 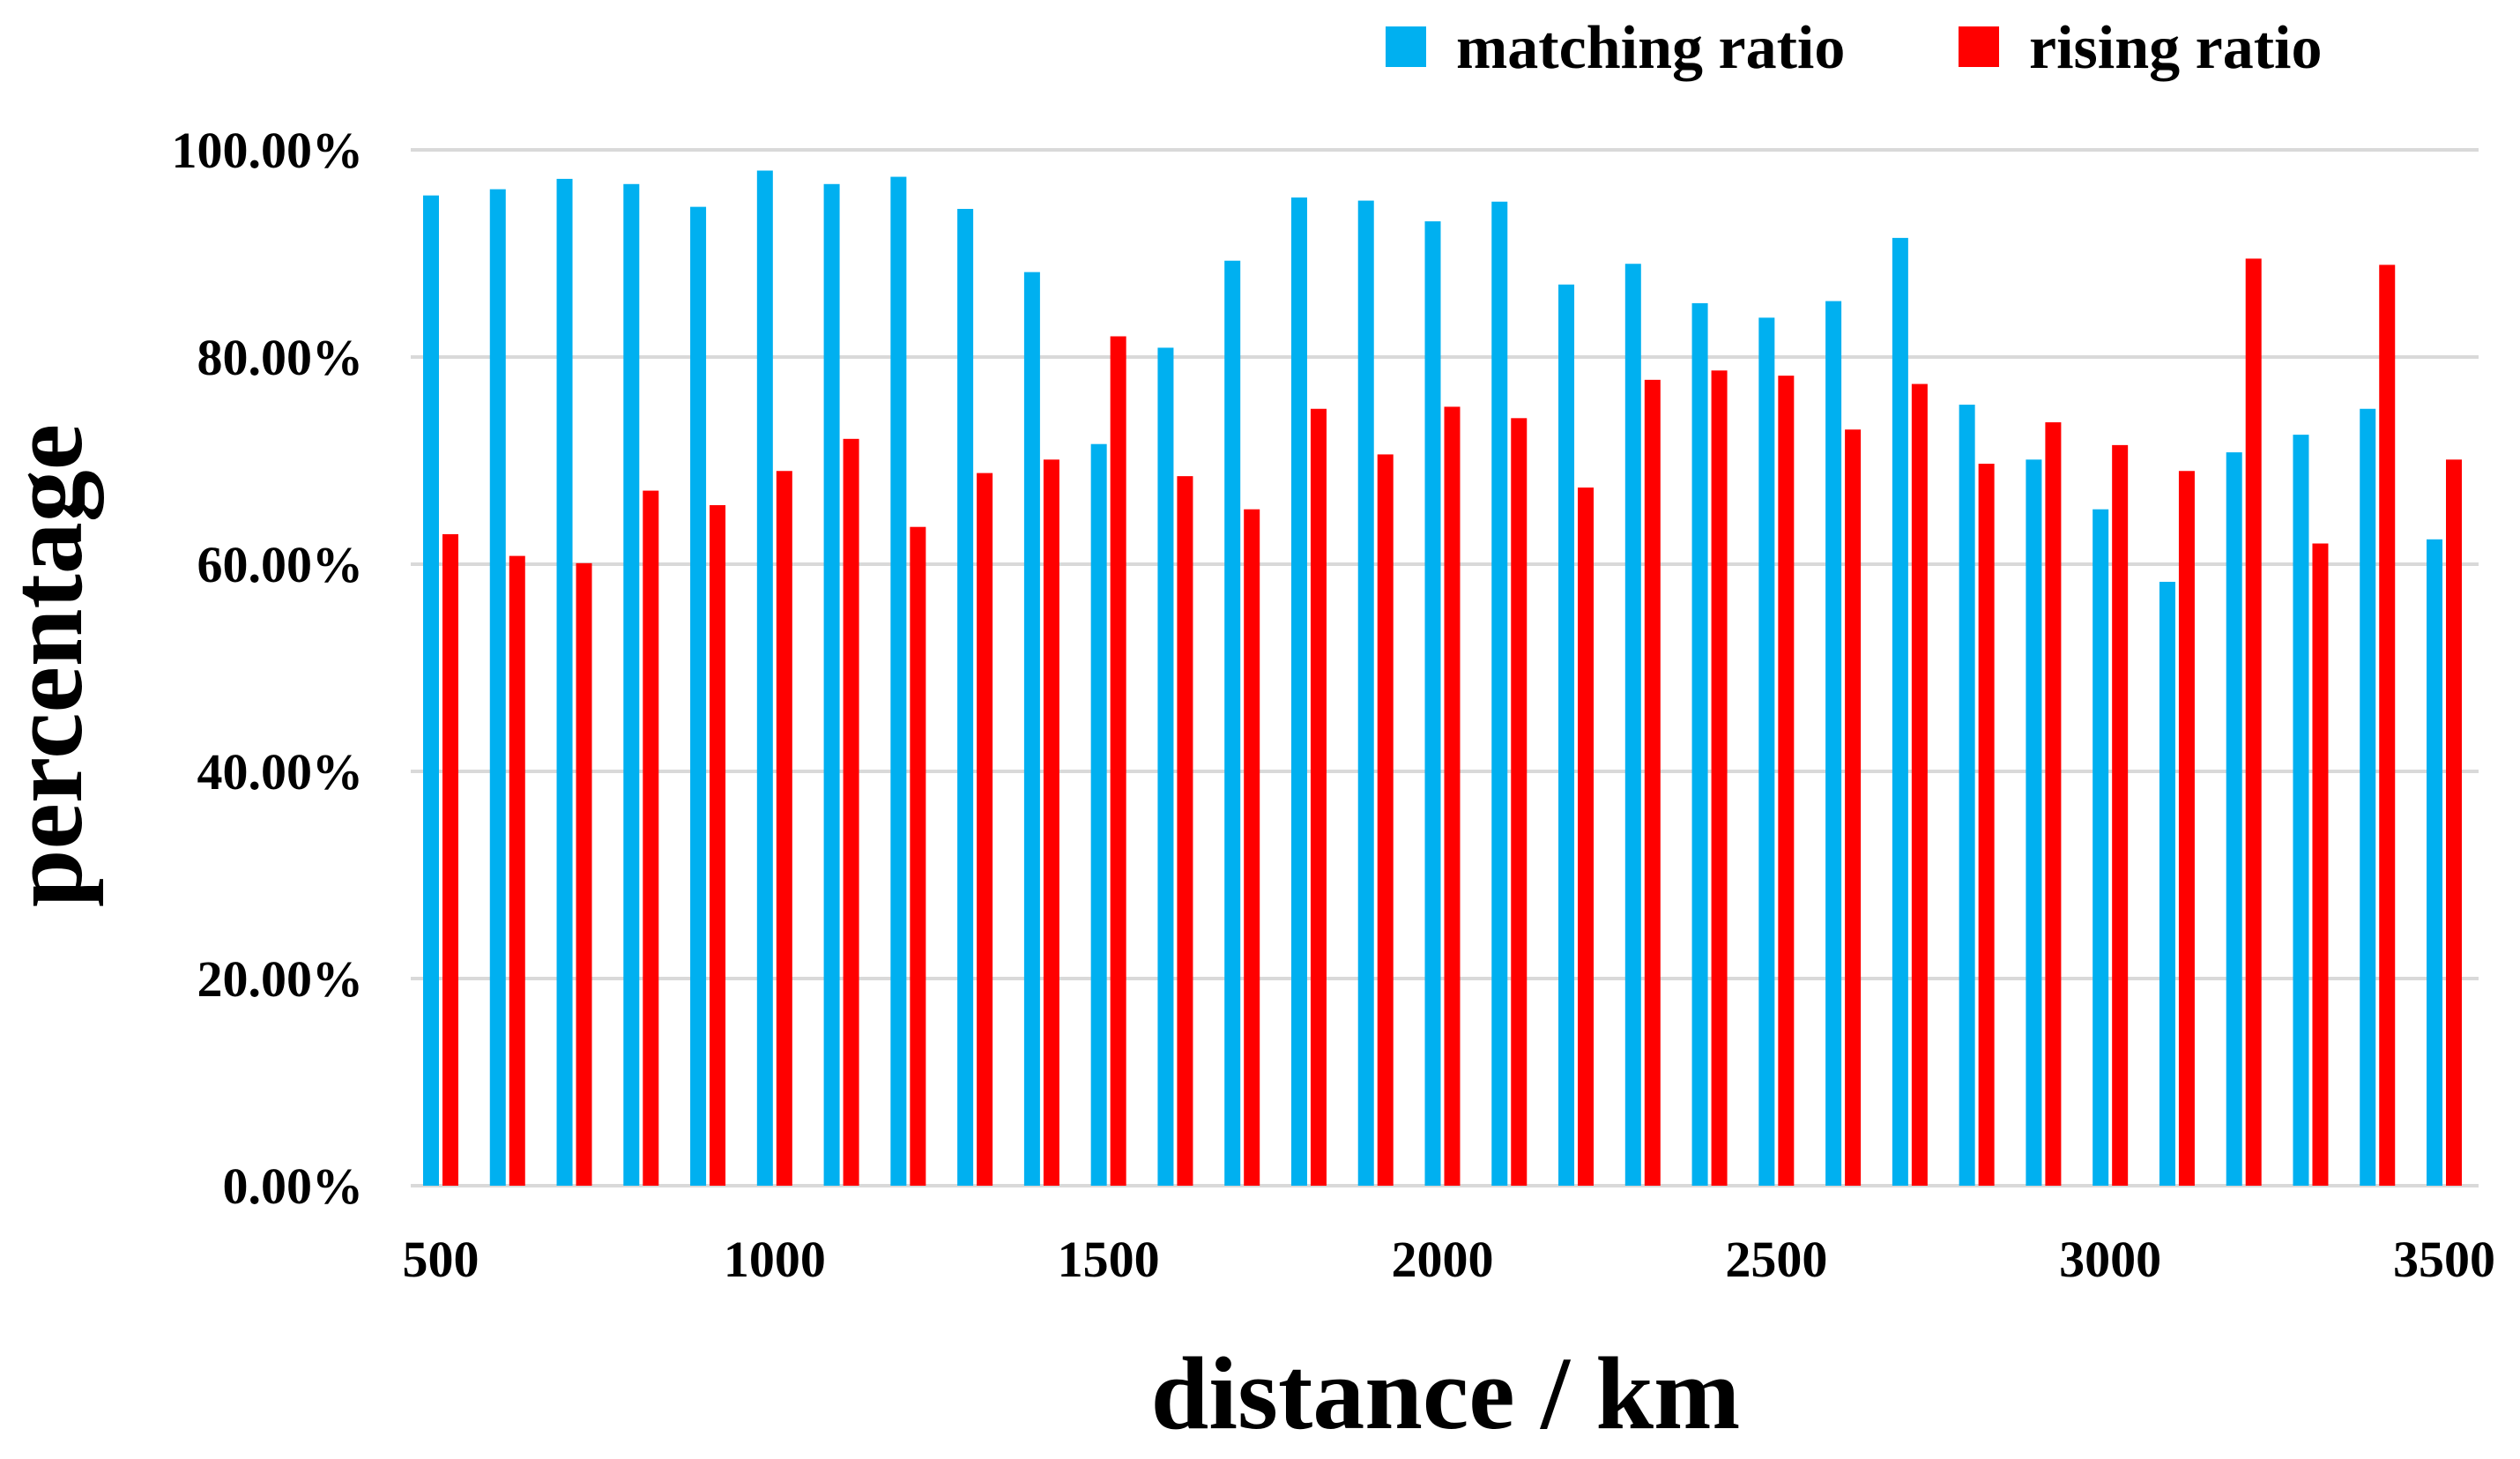 I want to click on bar-rising-ratio-2000, so click(x=1452, y=796).